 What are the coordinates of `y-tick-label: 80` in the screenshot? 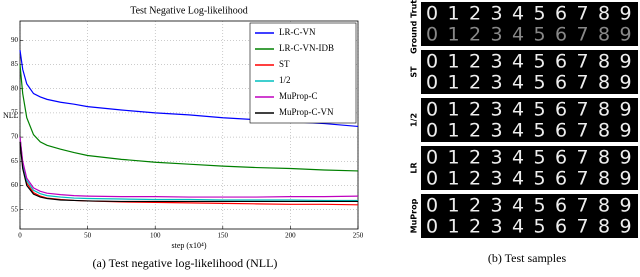 It's located at (15, 88).